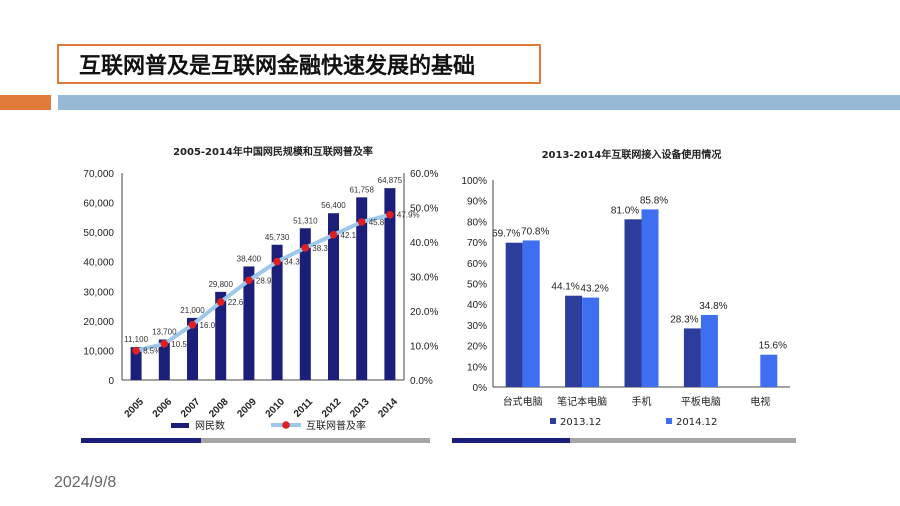 Image resolution: width=900 pixels, height=506 pixels. I want to click on chart2-bar-label: 44.1%, so click(565, 287).